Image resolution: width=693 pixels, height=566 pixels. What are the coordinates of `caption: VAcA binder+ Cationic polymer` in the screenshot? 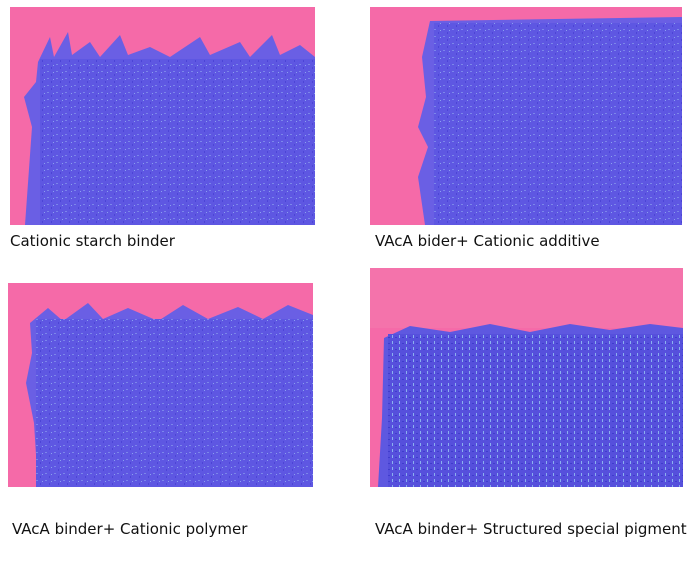 It's located at (130, 529).